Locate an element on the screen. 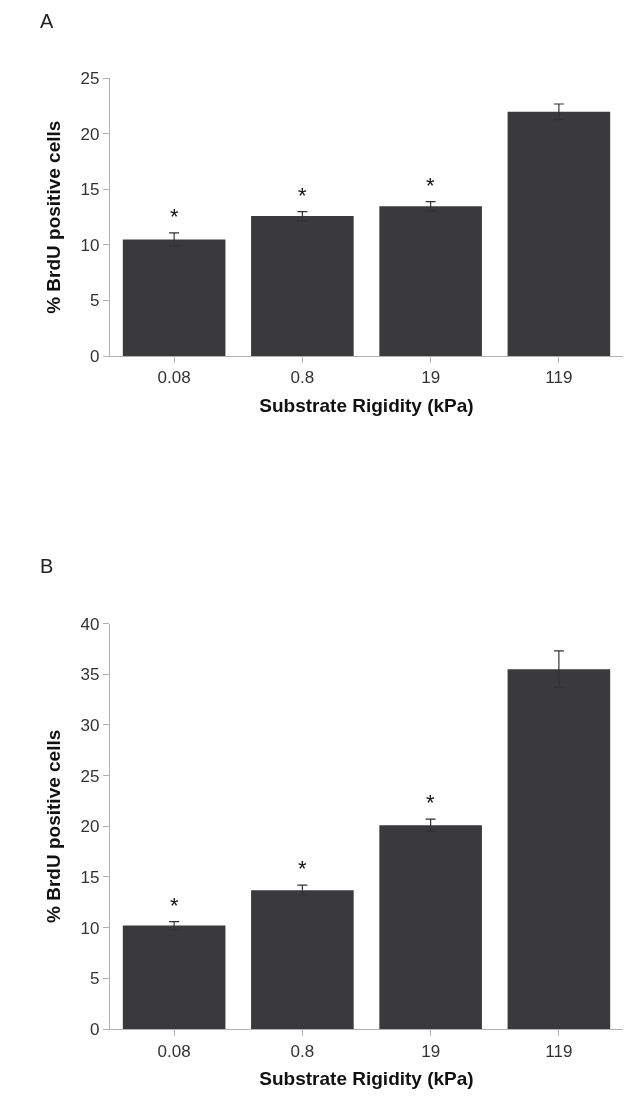 The width and height of the screenshot is (635, 1119). y-tick-label: 35 is located at coordinates (90, 675).